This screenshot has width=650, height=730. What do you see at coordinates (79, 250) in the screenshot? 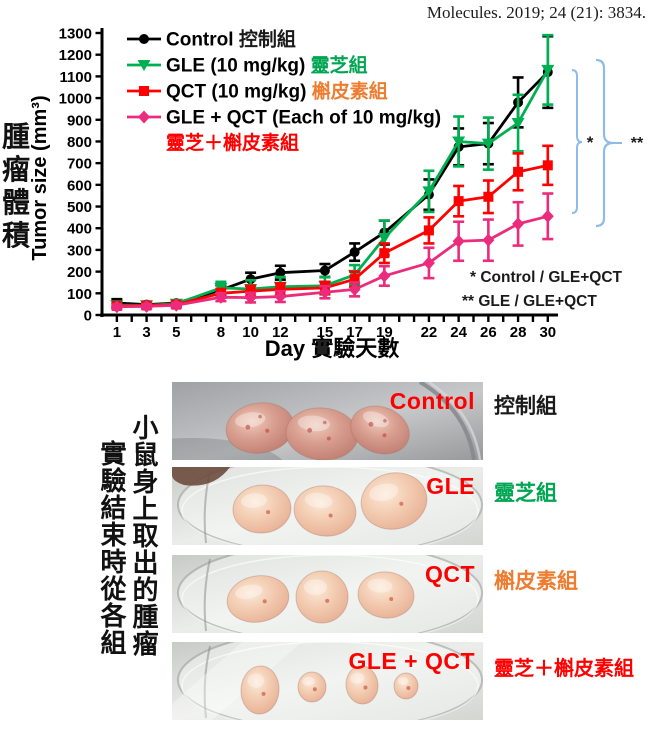
I see `svg-text: 300` at bounding box center [79, 250].